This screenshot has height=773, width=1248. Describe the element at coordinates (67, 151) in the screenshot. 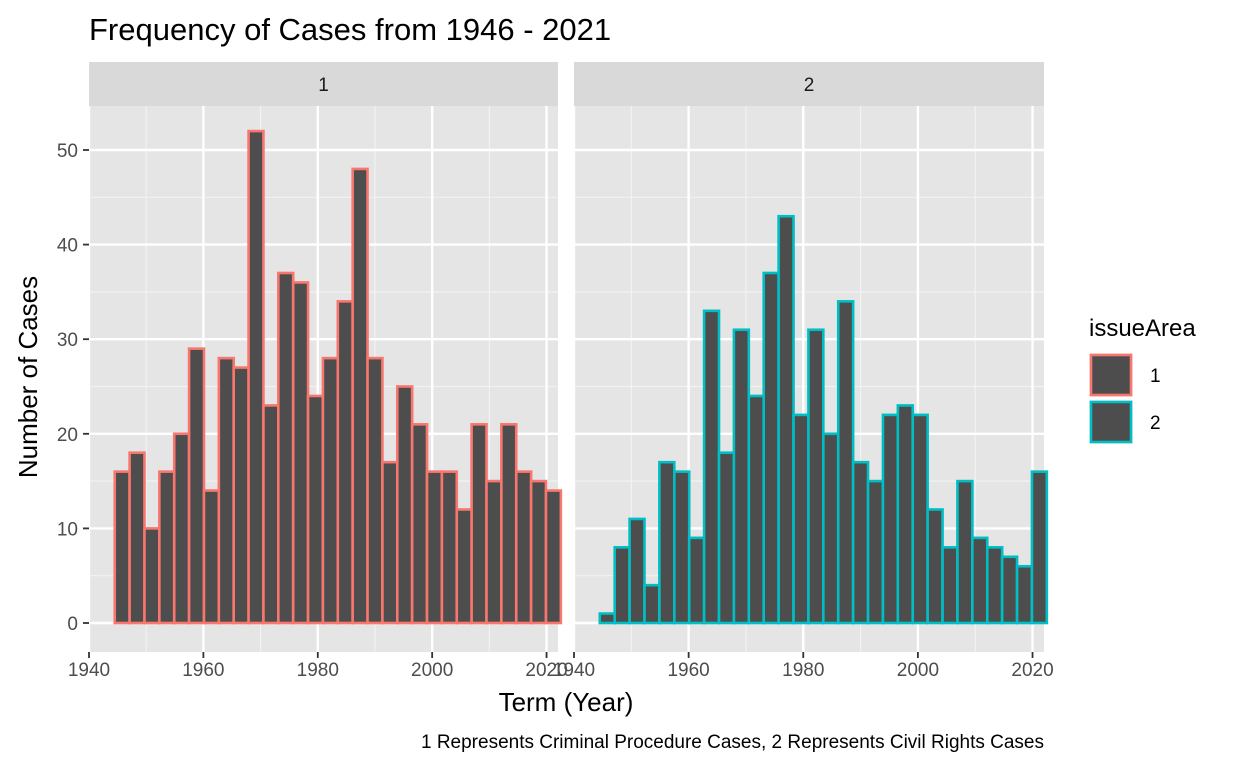

I see `y-tick-label: 50` at that location.